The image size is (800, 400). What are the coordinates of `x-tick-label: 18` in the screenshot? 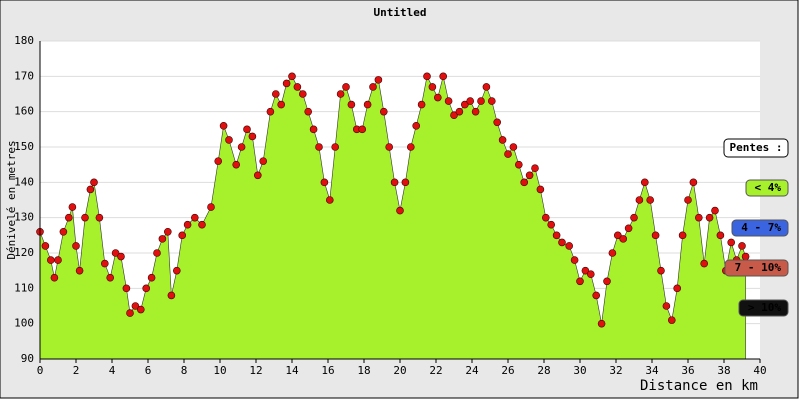 It's located at (363, 370).